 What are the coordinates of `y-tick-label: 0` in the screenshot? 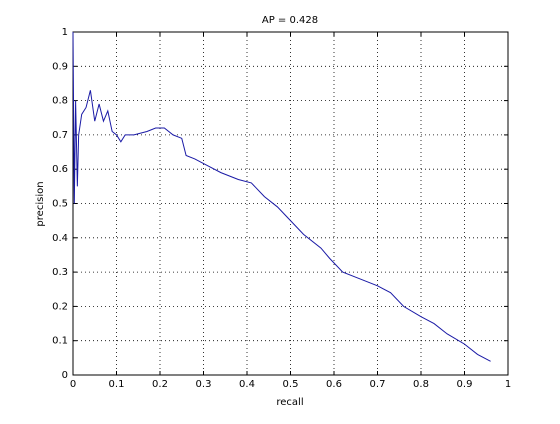 It's located at (65, 375).